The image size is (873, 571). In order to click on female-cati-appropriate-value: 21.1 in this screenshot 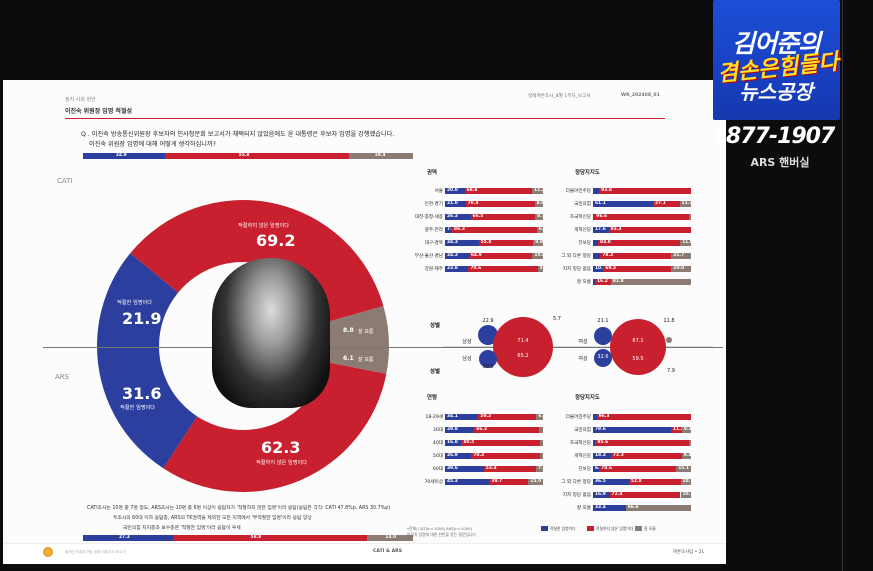, I will do `click(602, 321)`.